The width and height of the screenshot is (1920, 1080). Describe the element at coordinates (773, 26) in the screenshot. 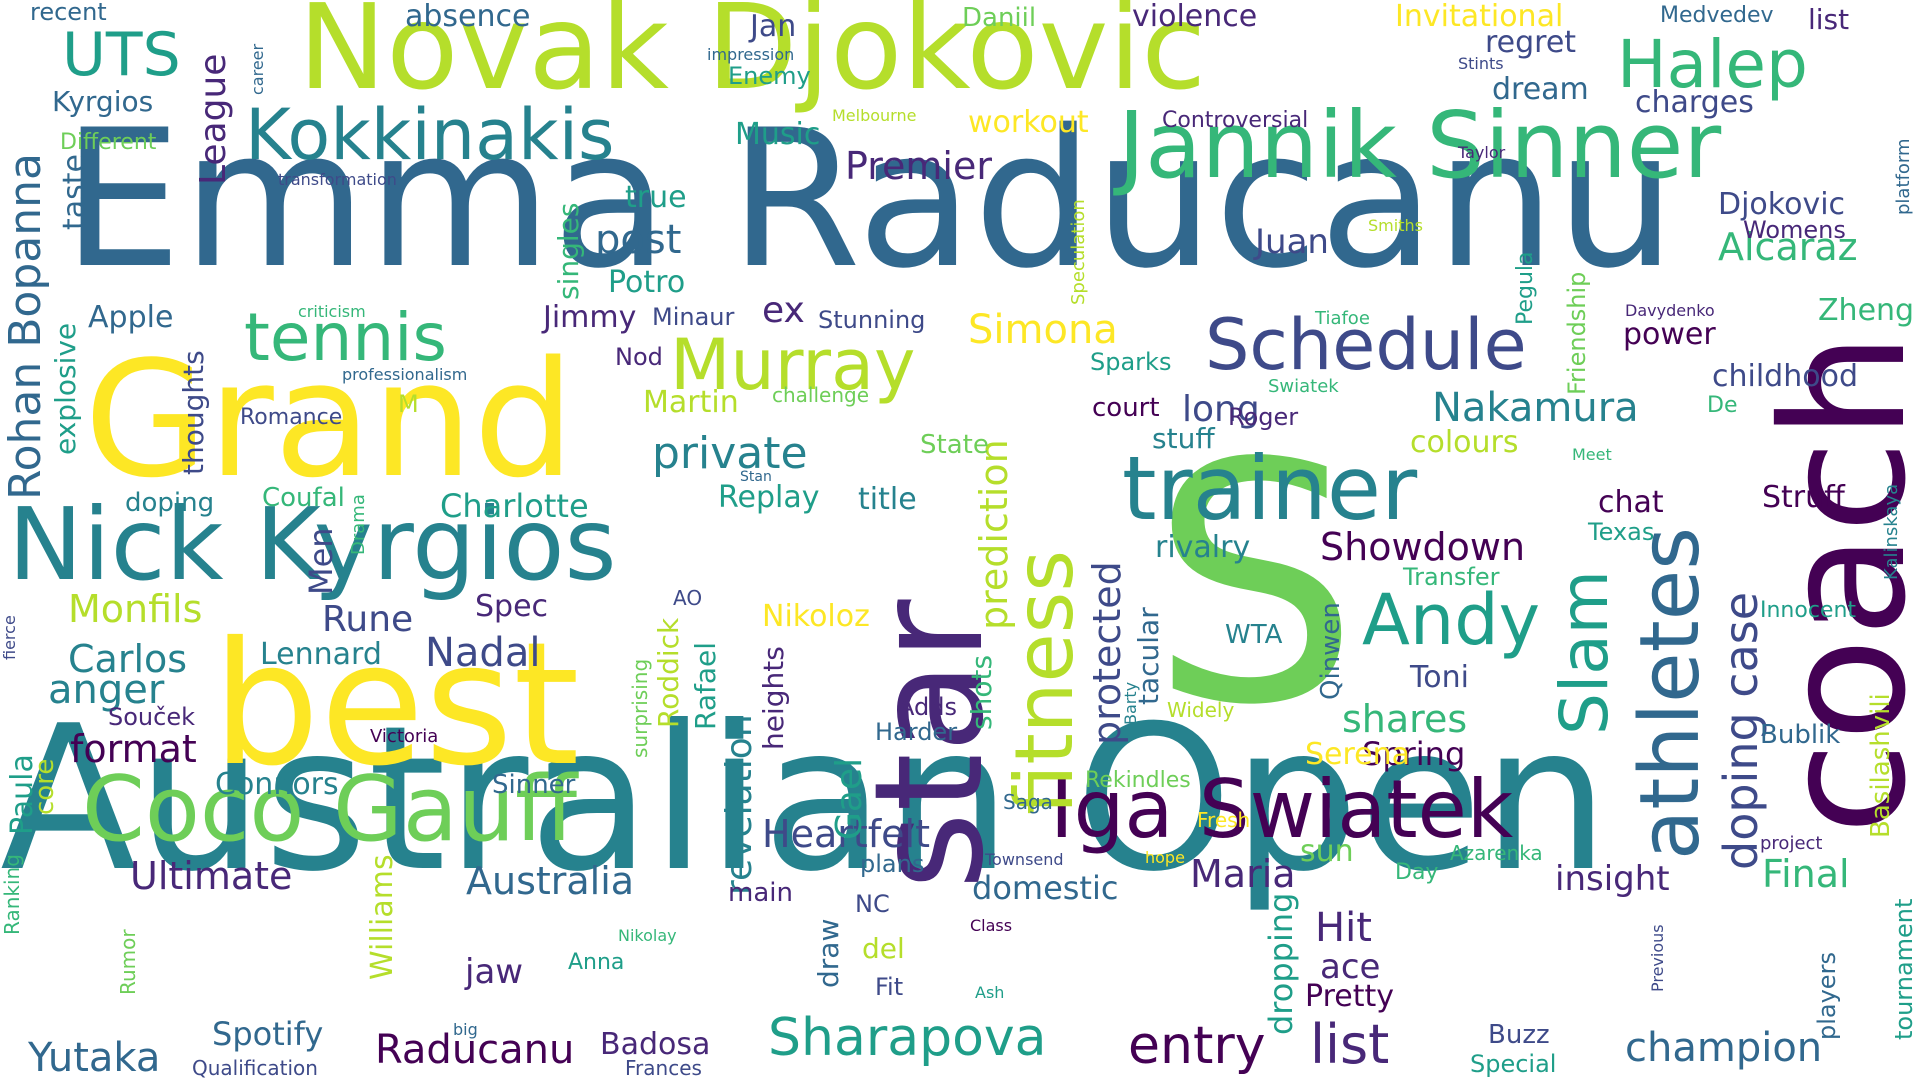

I see `word-jan: Jan` at that location.